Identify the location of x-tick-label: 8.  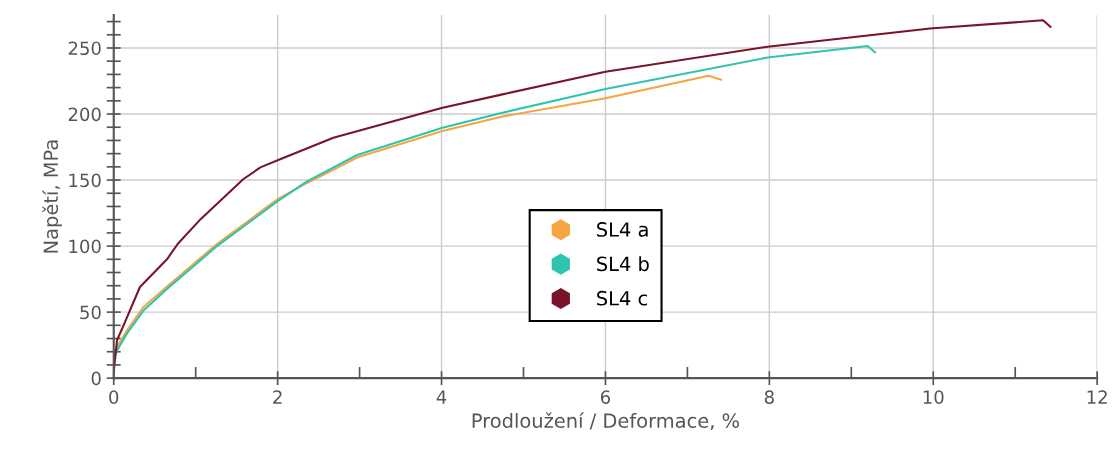
(769, 397).